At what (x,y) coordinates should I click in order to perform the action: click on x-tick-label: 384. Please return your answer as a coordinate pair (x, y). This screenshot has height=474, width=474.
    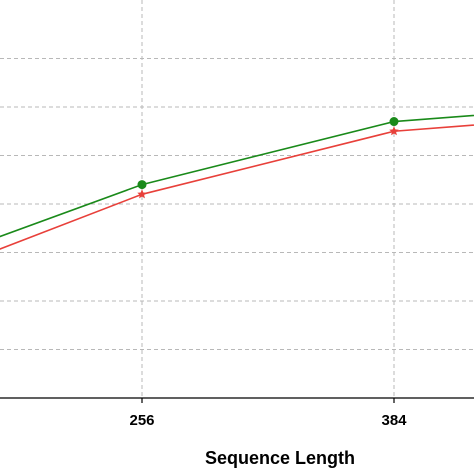
    Looking at the image, I should click on (394, 420).